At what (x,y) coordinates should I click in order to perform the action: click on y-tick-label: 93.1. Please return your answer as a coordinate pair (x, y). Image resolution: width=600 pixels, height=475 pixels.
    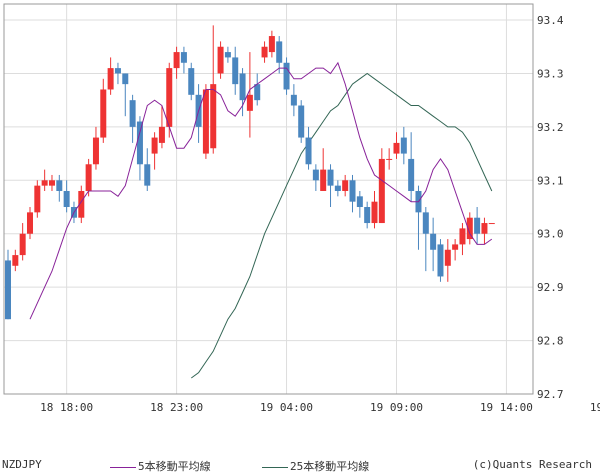
    Looking at the image, I should click on (550, 180).